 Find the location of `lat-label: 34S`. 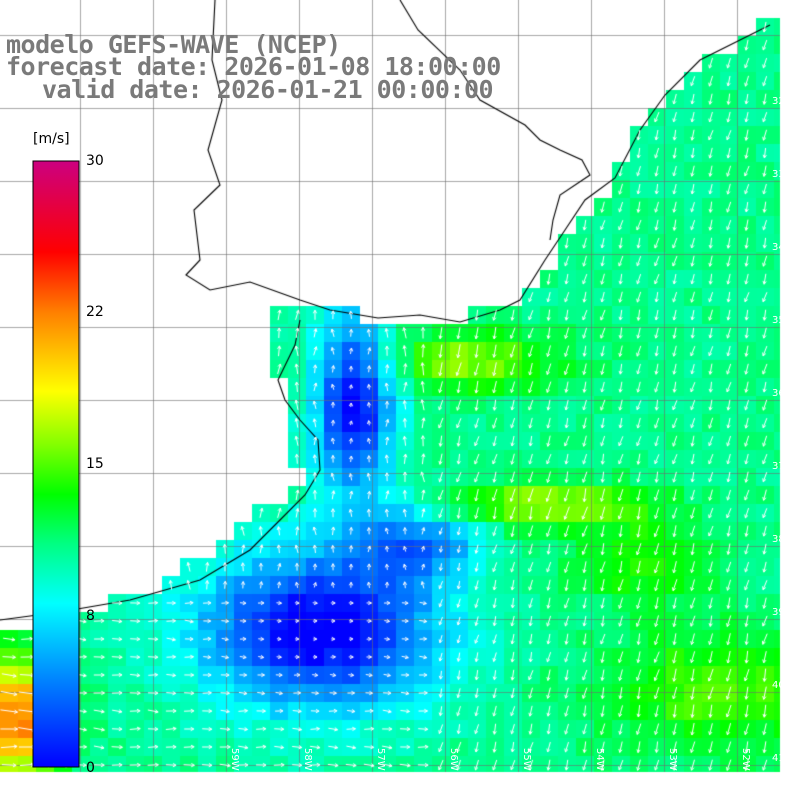

lat-label: 34S is located at coordinates (781, 247).